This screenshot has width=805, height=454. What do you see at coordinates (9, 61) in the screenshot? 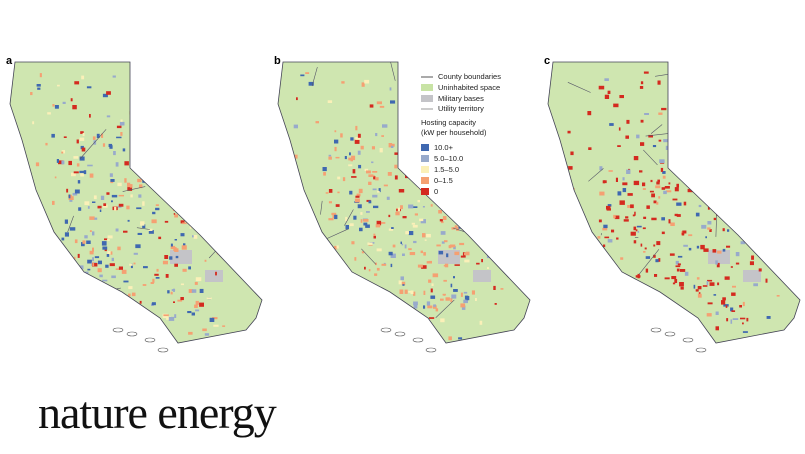
I see `panel-label: a` at bounding box center [9, 61].